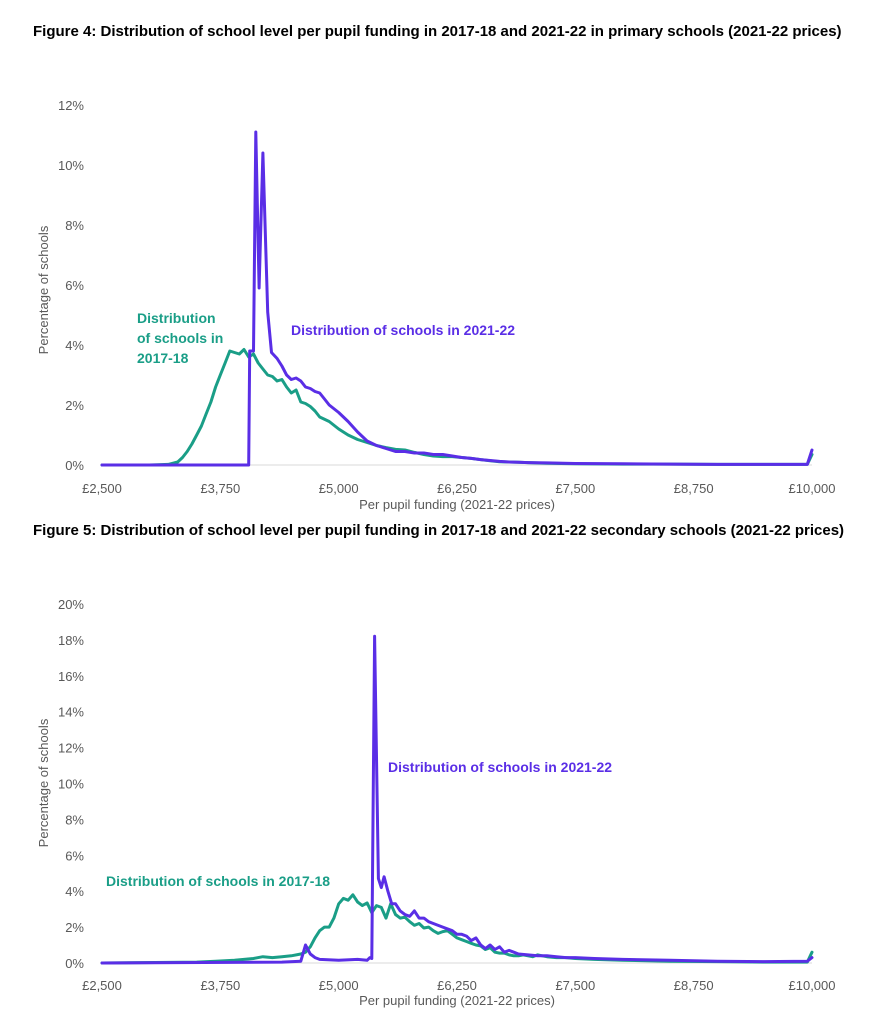 Image resolution: width=879 pixels, height=1013 pixels. What do you see at coordinates (180, 338) in the screenshot?
I see `annotation-2017: of schools in` at bounding box center [180, 338].